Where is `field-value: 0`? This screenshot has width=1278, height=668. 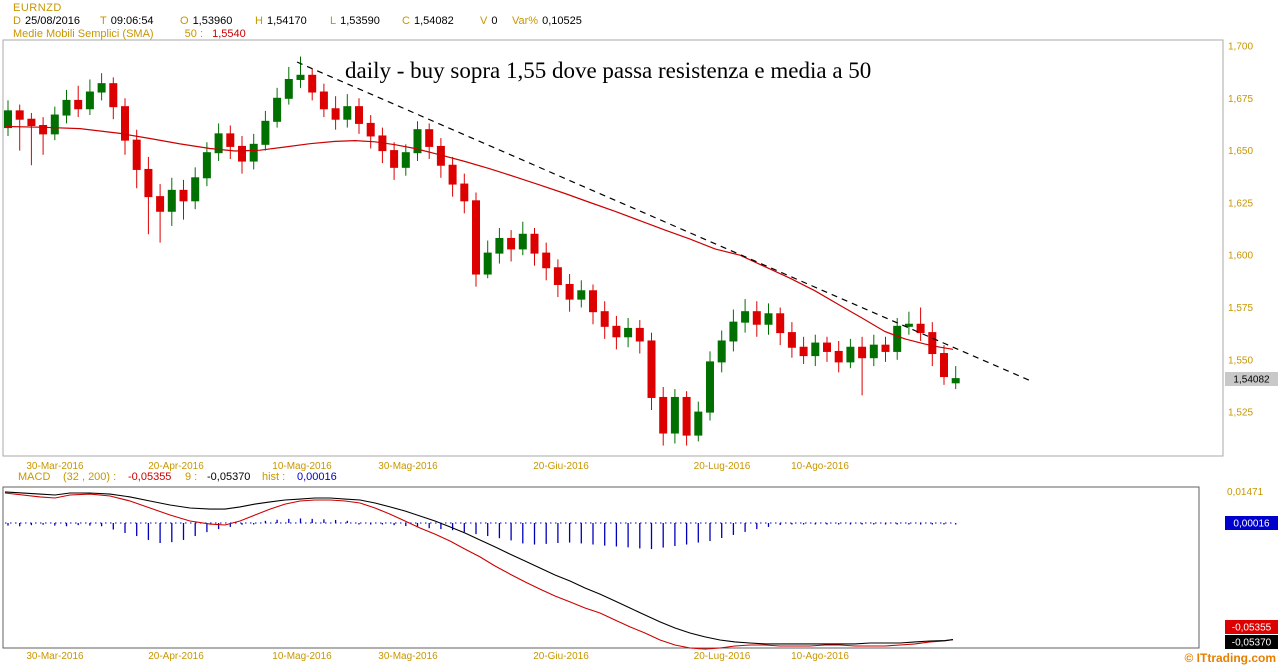
field-value: 0 is located at coordinates (494, 21).